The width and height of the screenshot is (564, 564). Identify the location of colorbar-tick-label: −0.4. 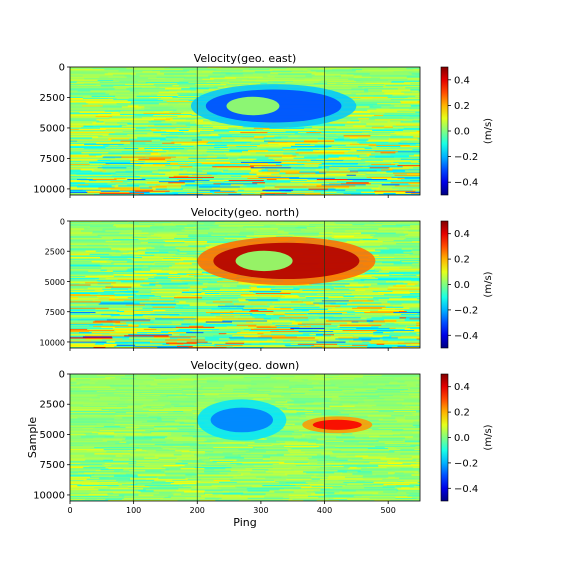
(466, 336).